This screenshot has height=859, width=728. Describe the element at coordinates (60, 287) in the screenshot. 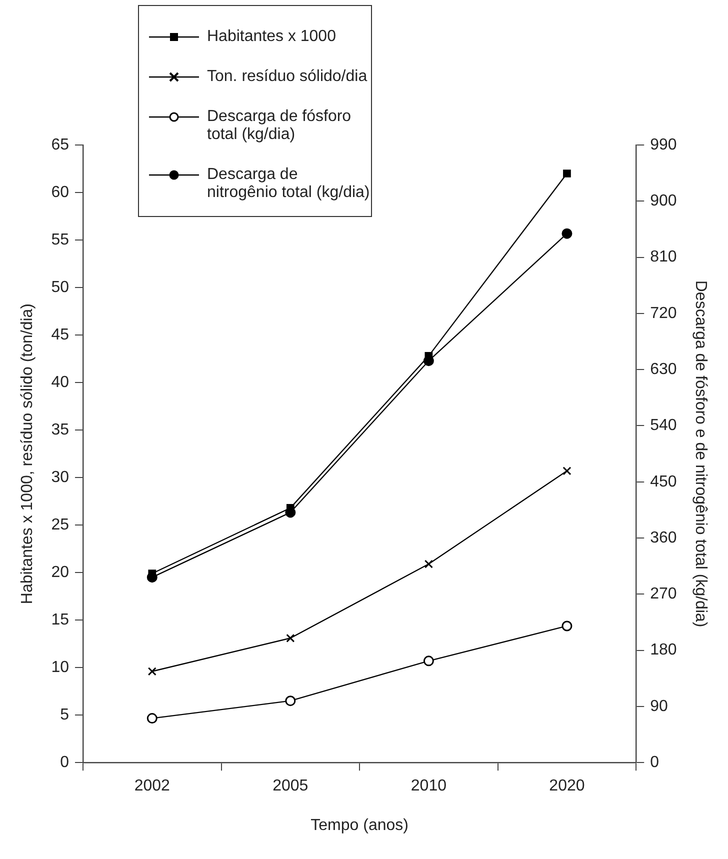

I see `y-tick-label: 50` at that location.